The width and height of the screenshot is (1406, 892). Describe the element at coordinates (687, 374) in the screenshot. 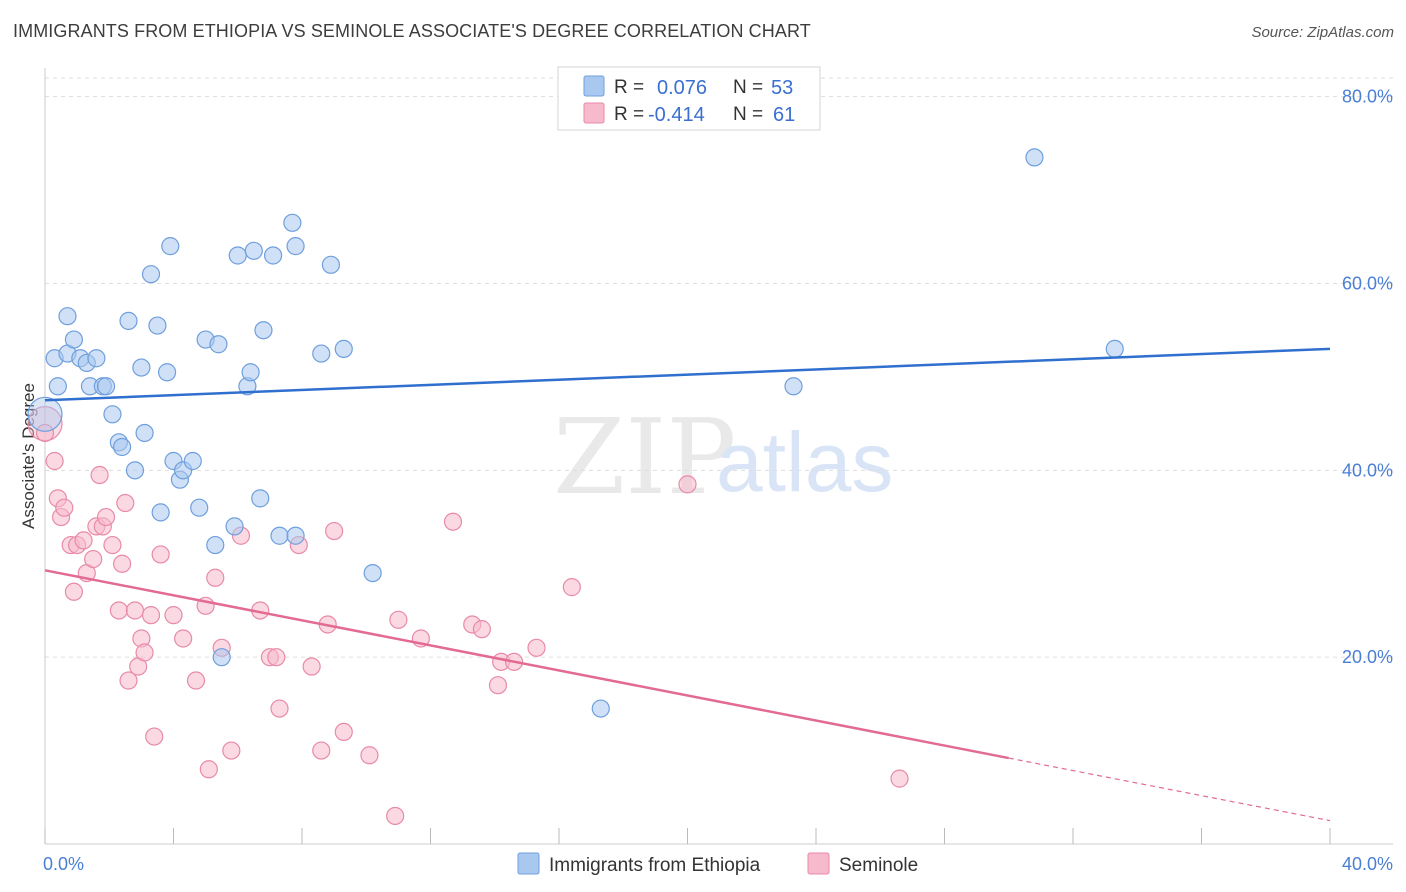

I see `trend-line-ethiopia` at that location.